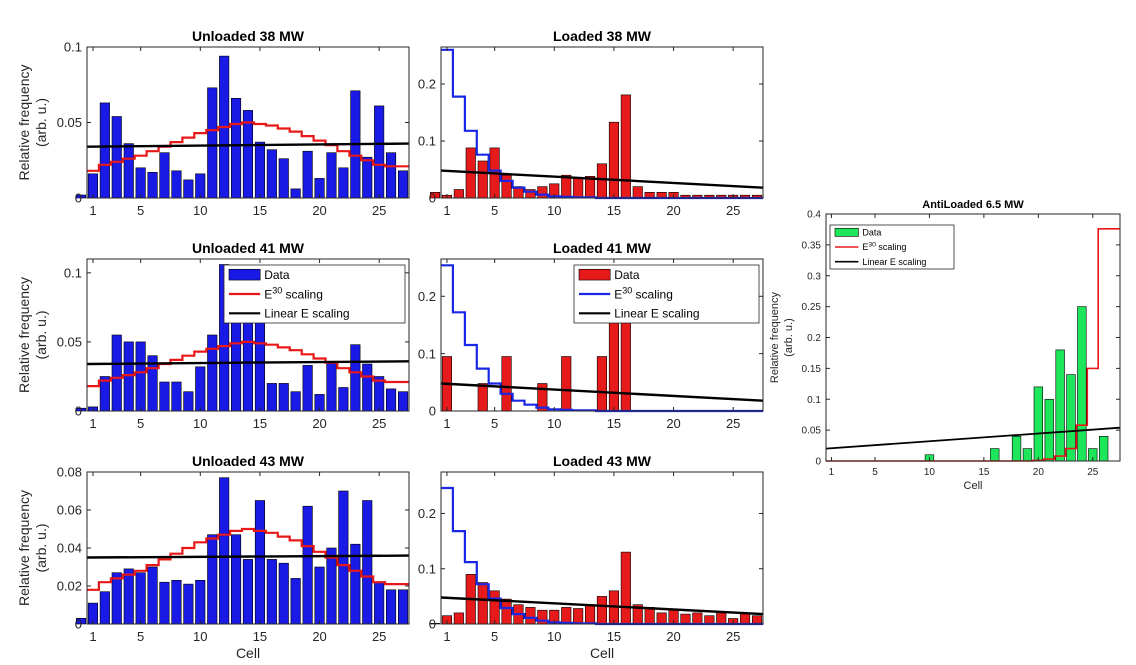  What do you see at coordinates (973, 486) in the screenshot?
I see `x-axis-label: Cell` at bounding box center [973, 486].